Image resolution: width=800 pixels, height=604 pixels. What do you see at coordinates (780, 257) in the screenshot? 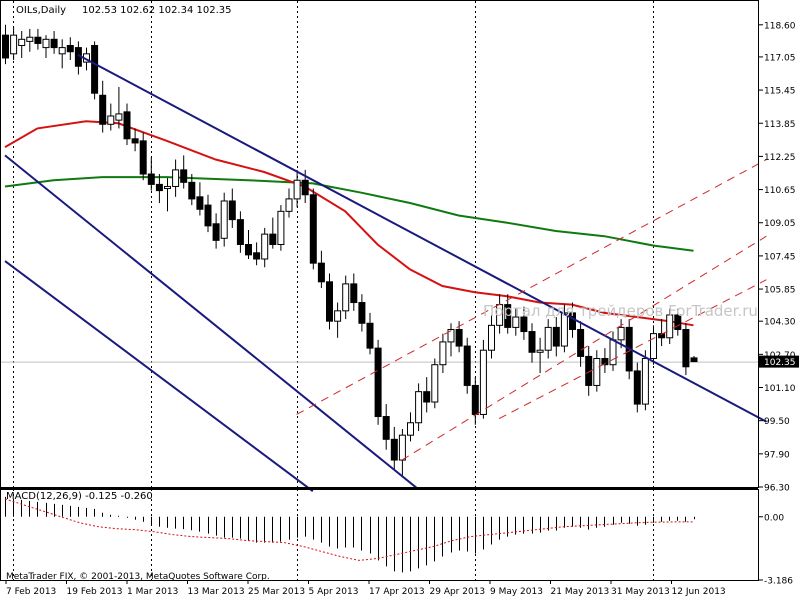
I see `y-tick-label: 107.45` at bounding box center [780, 257].